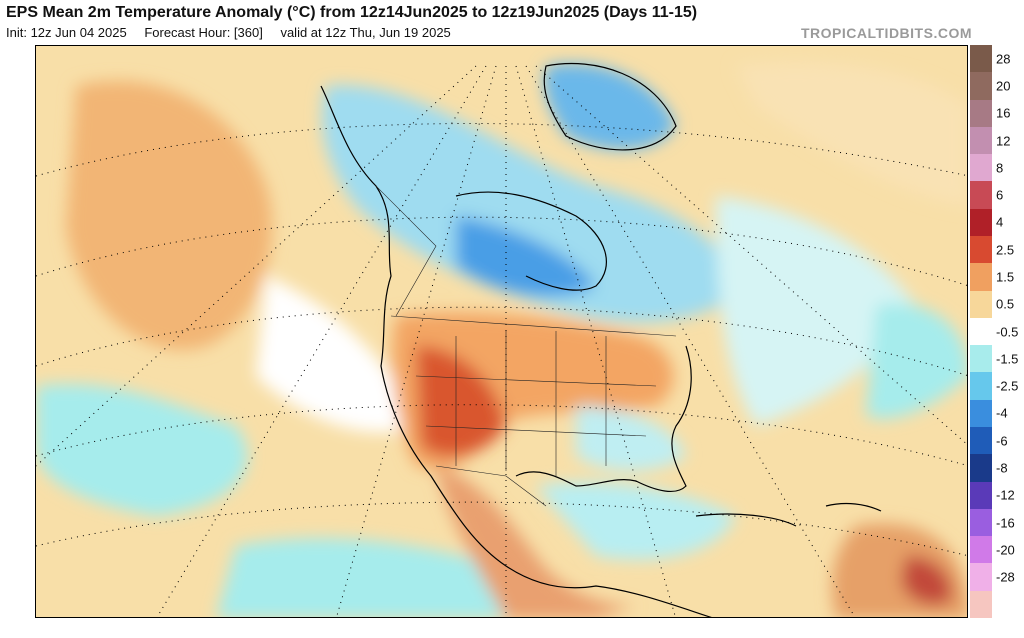  What do you see at coordinates (533, 326) in the screenshot?
I see `us-canada-border` at bounding box center [533, 326].